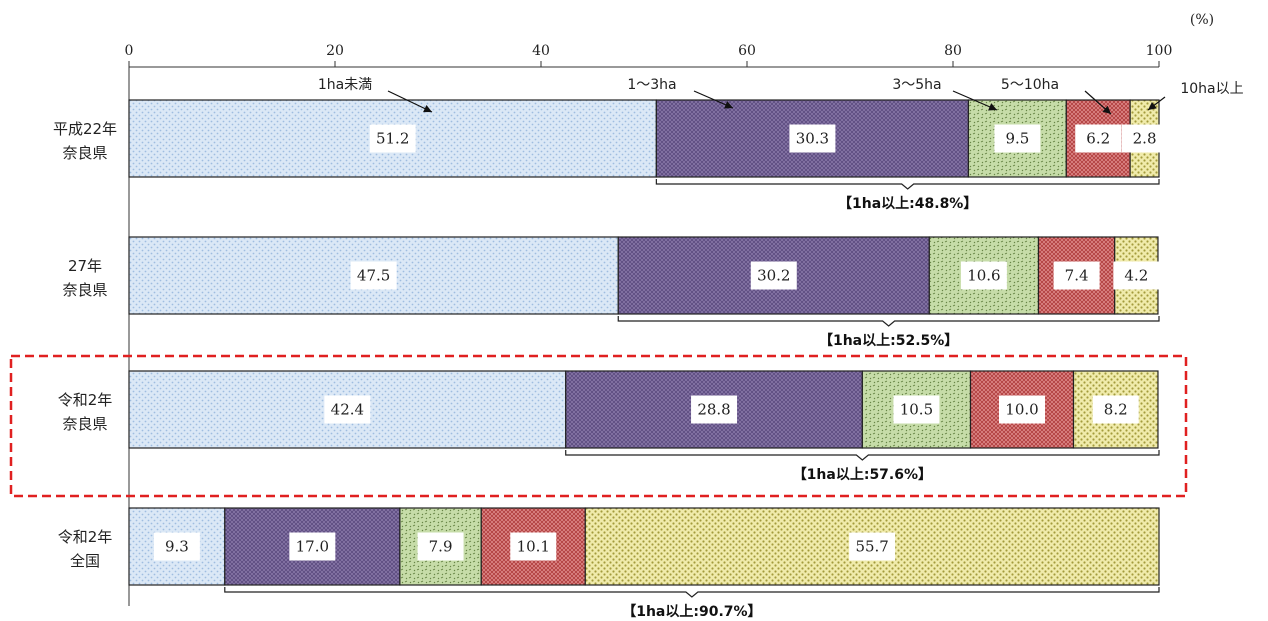 This screenshot has height=621, width=1268. I want to click on x-tick-label: 100, so click(1159, 51).